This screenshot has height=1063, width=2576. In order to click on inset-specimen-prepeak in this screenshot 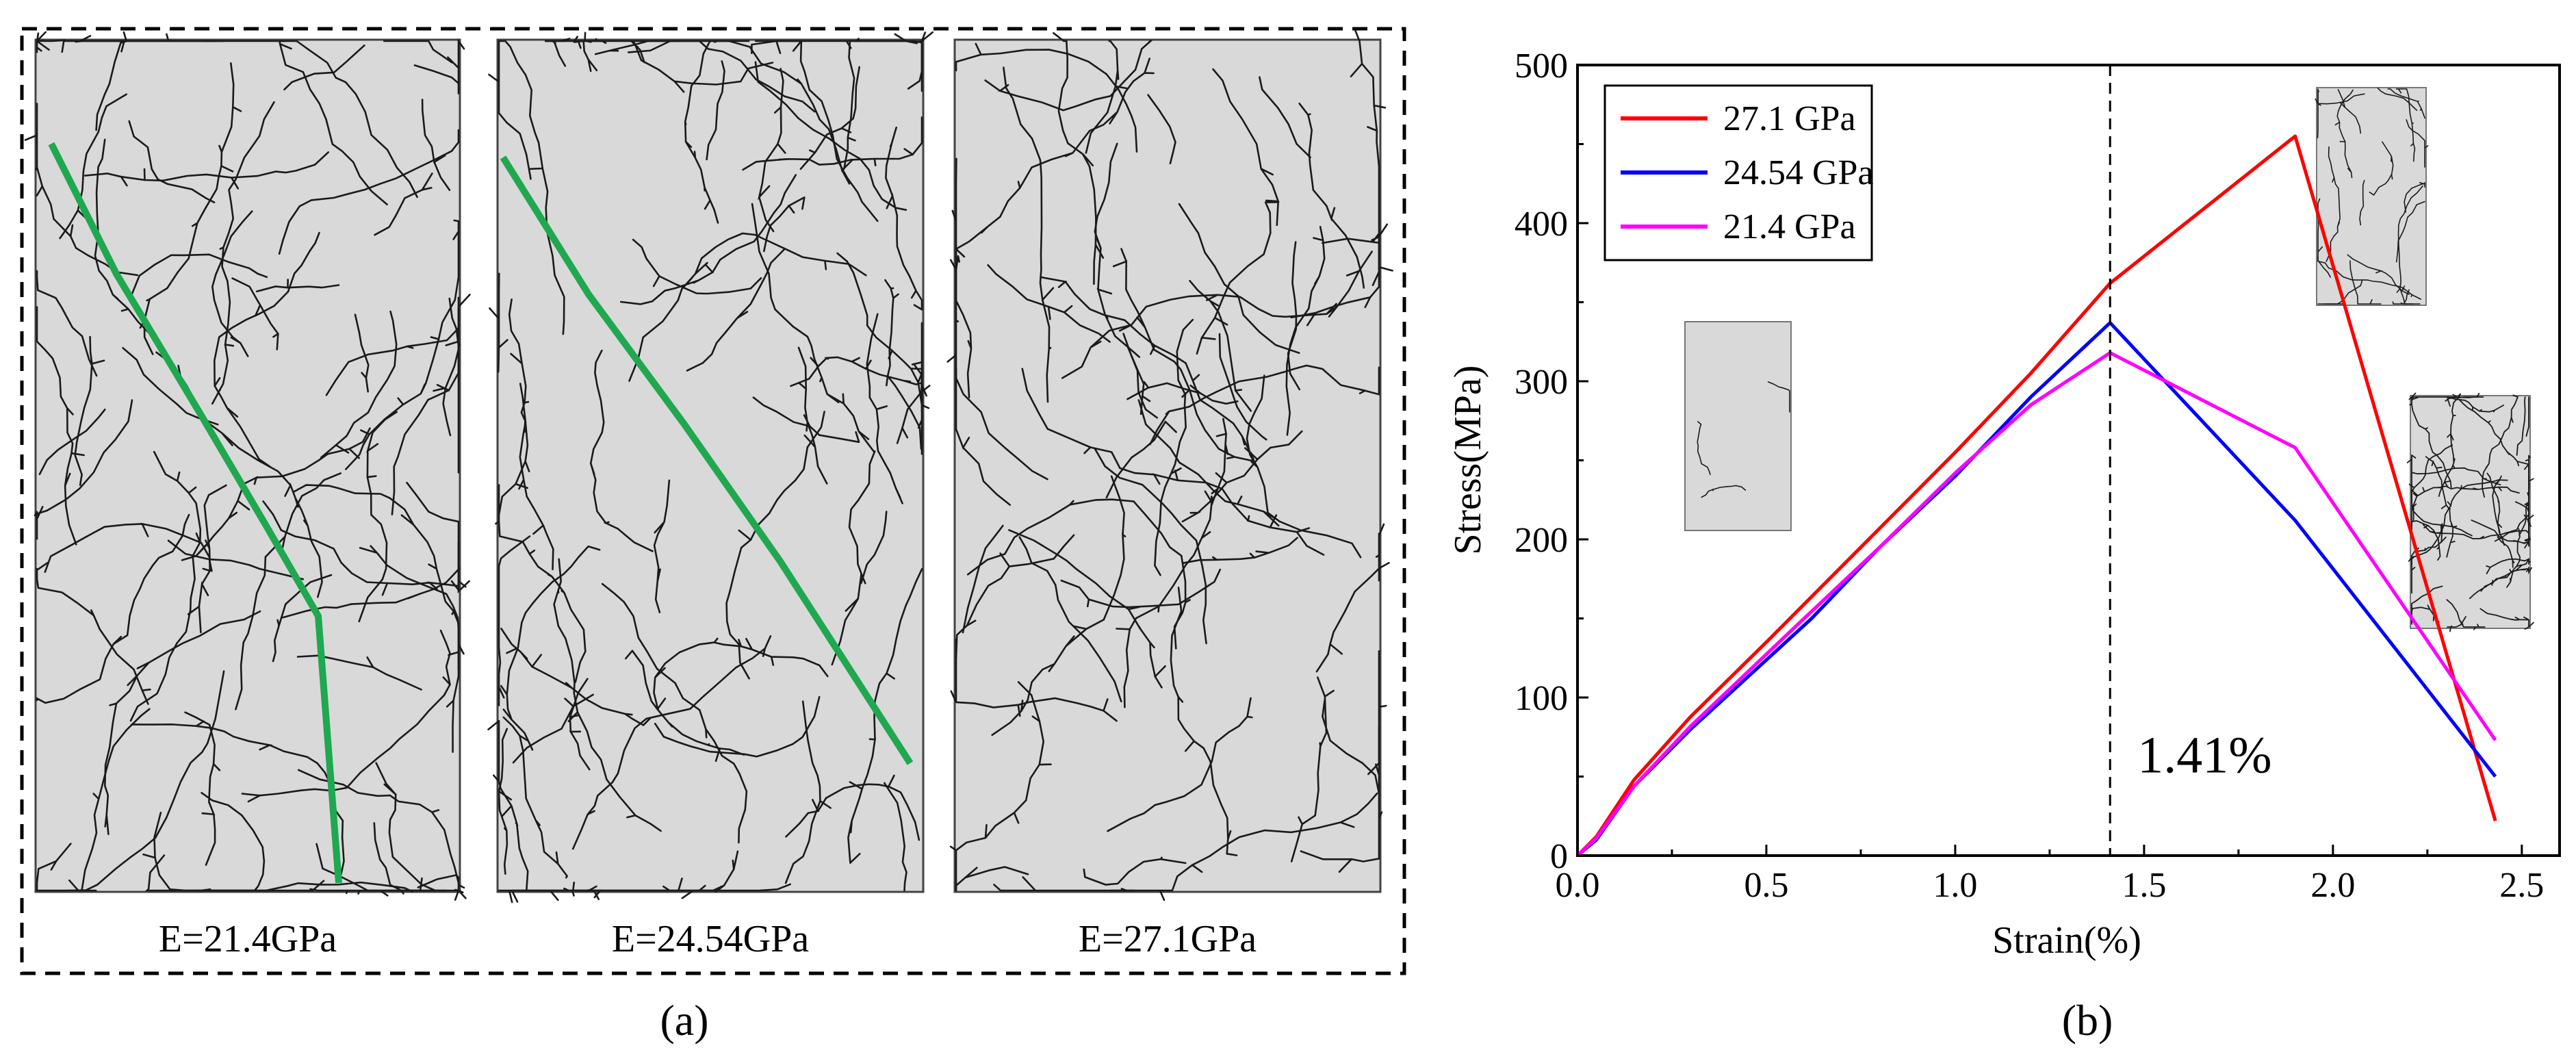, I will do `click(1738, 426)`.